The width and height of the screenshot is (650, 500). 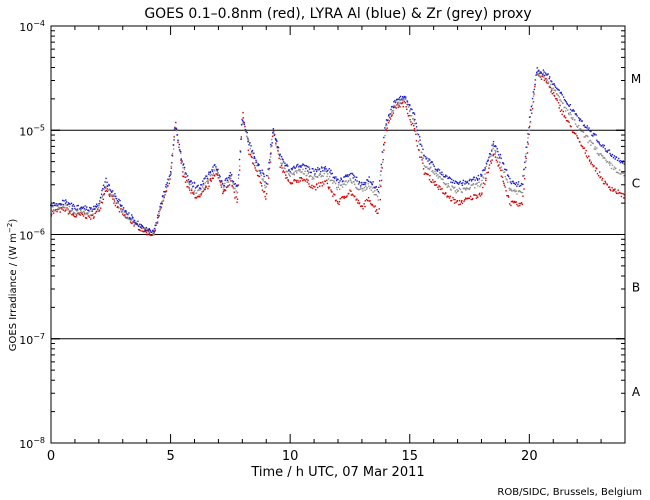 I want to click on flare-class-label: C, so click(x=636, y=183).